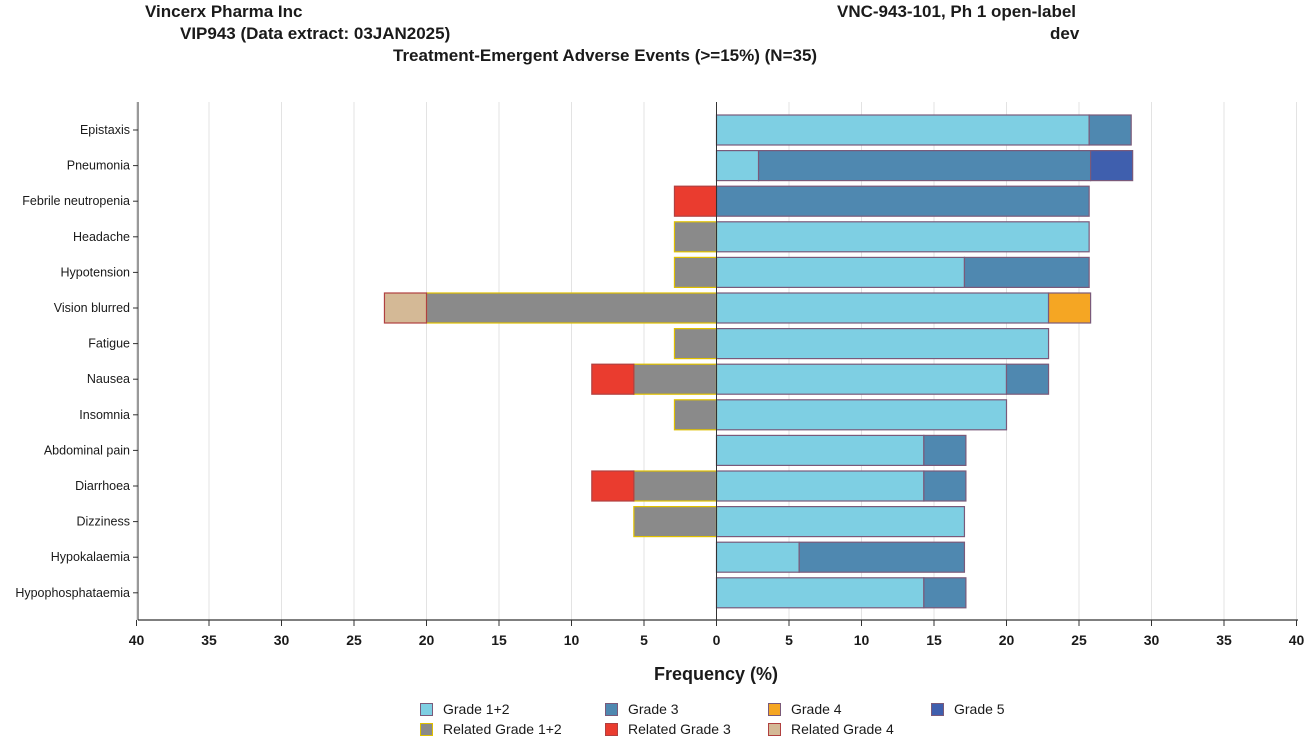  Describe the element at coordinates (1011, 709) in the screenshot. I see `legend-item-grade-5: Grade 5` at that location.